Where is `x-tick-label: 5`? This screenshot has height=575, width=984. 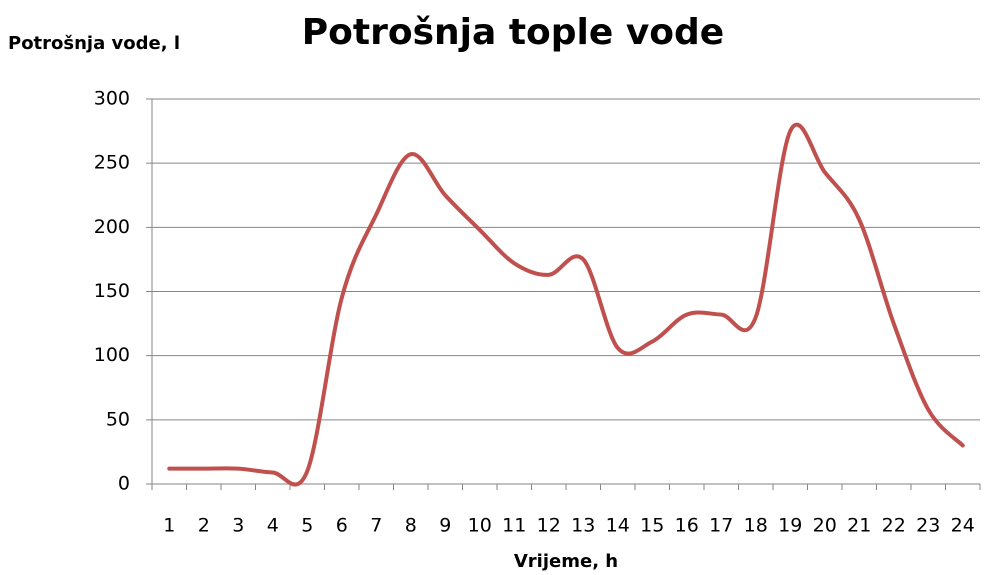 x-tick-label: 5 is located at coordinates (307, 526).